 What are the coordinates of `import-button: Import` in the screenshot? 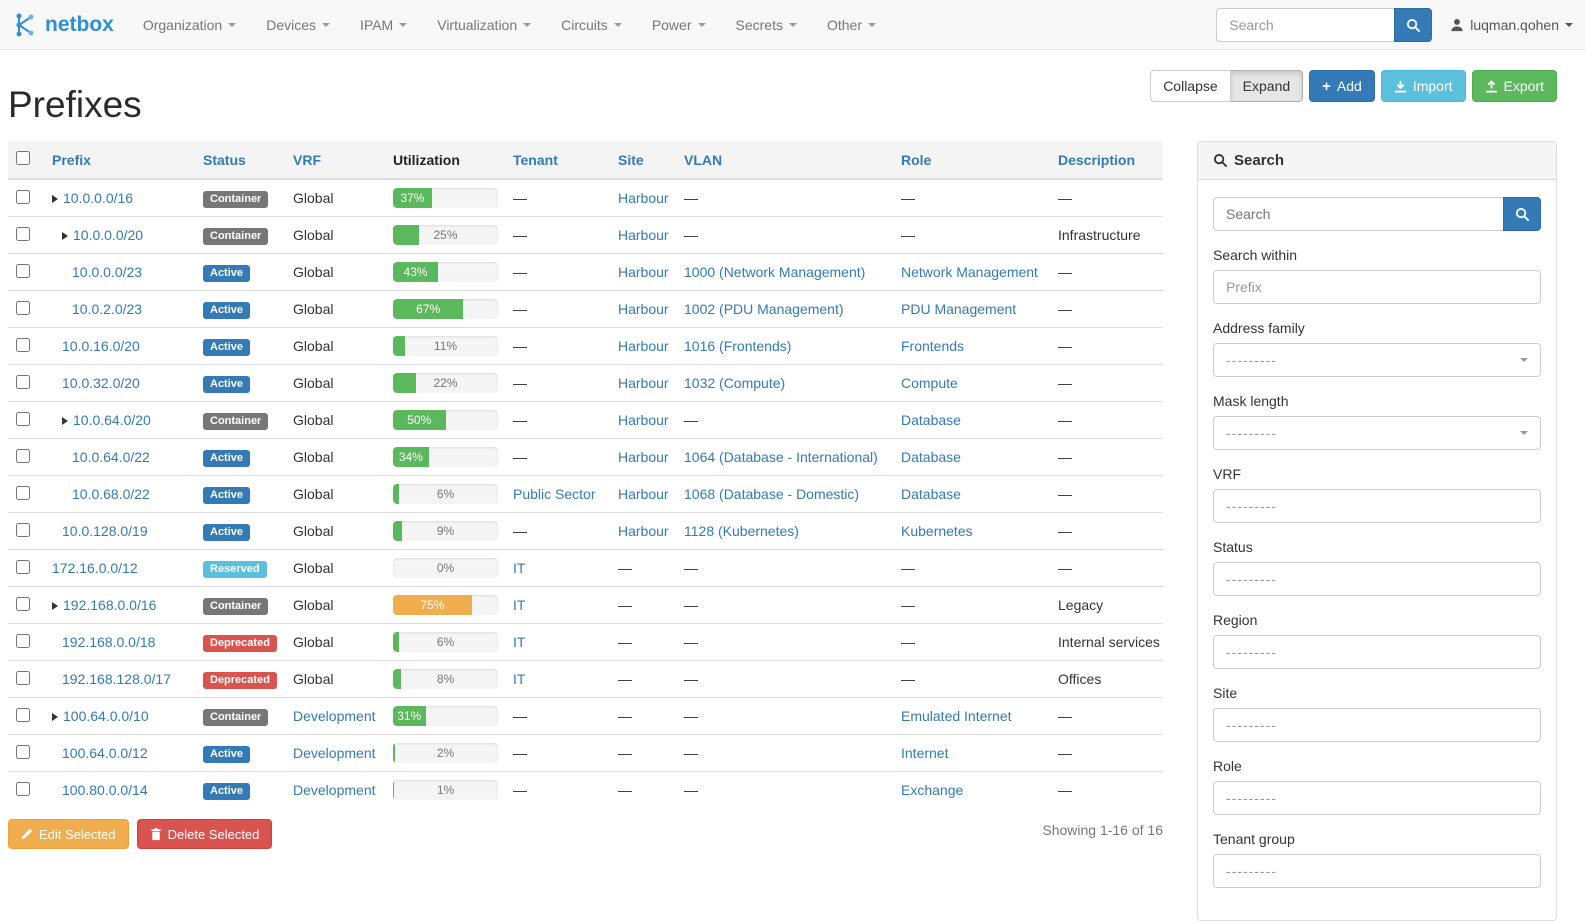 It's located at (1423, 86).